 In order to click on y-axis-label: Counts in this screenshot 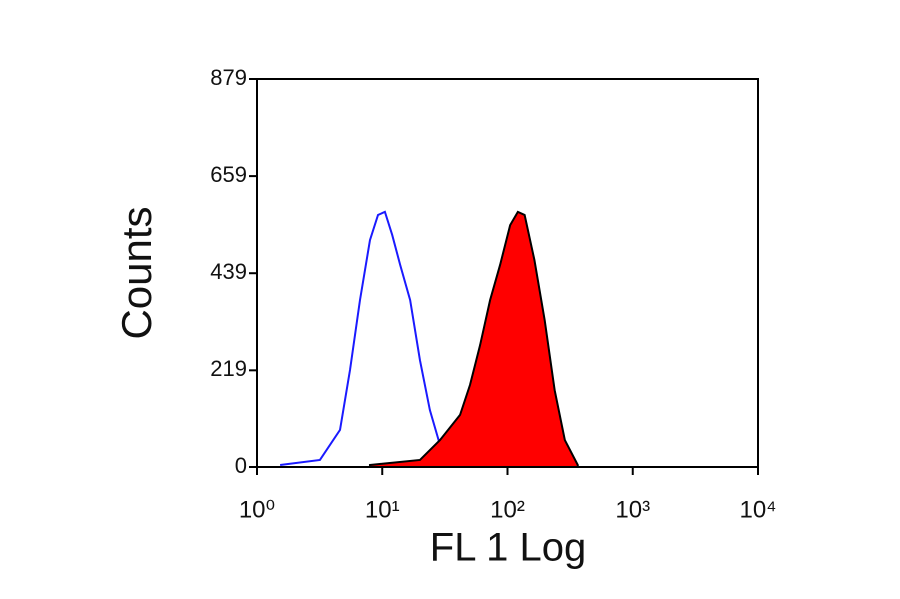, I will do `click(136, 272)`.